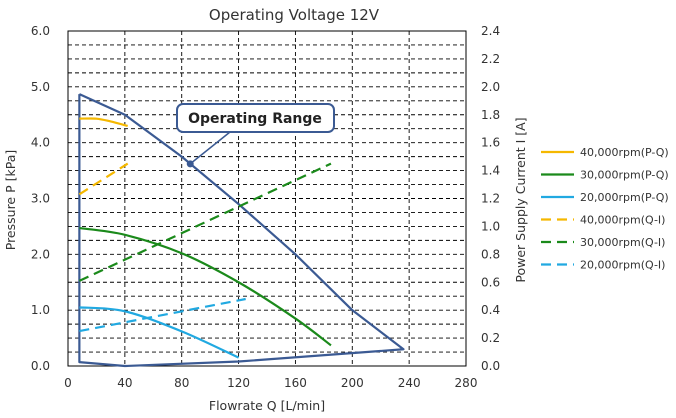 The height and width of the screenshot is (418, 676). Describe the element at coordinates (295, 383) in the screenshot. I see `x-tick-label: 160` at that location.